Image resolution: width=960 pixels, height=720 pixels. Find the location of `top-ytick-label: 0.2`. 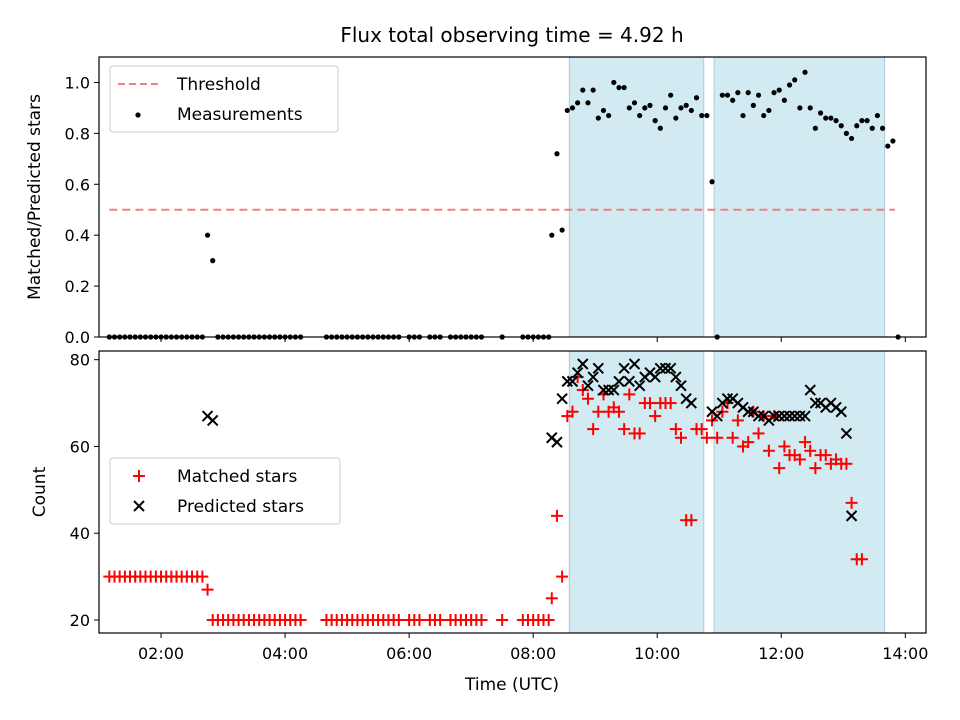

top-ytick-label: 0.2 is located at coordinates (77, 286).